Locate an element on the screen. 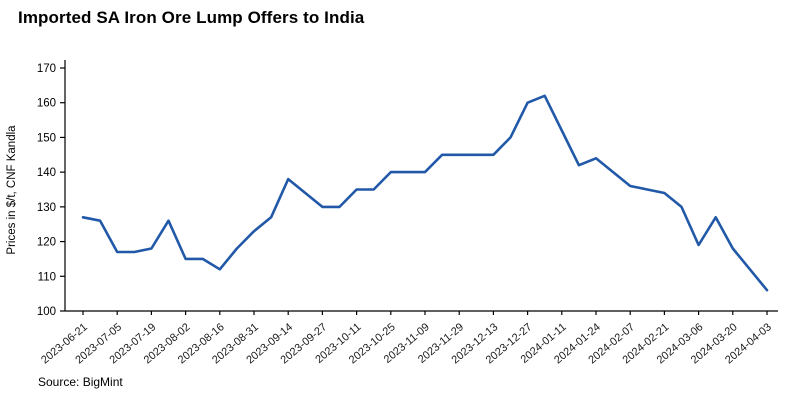 Image resolution: width=800 pixels, height=401 pixels. y-tick-label: 120 is located at coordinates (46, 243).